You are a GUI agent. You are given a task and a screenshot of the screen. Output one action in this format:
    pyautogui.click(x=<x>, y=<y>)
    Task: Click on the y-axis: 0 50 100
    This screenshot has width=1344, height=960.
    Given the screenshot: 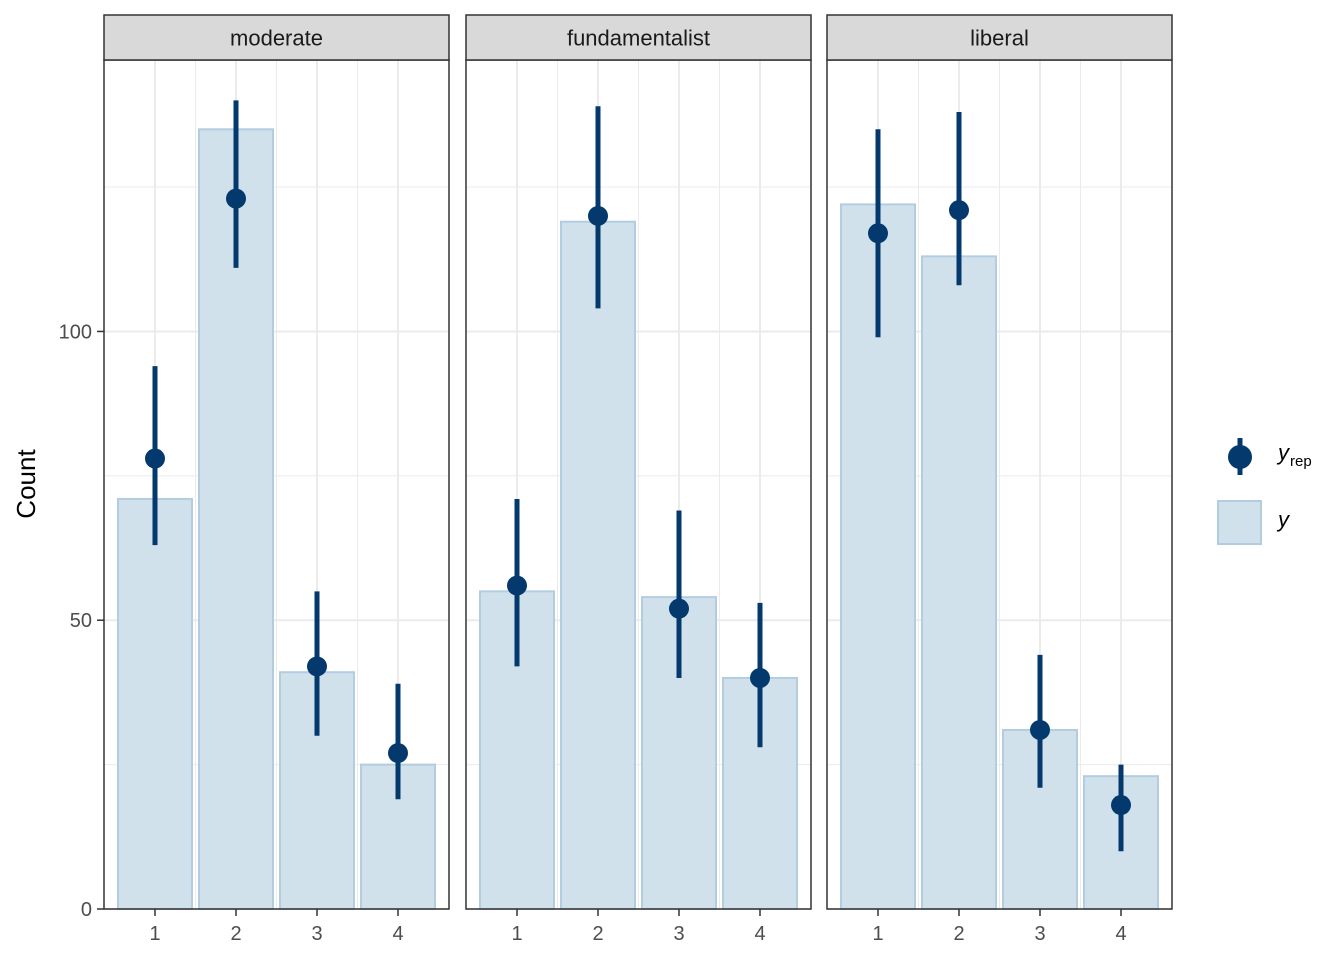 What is the action you would take?
    pyautogui.click(x=81, y=621)
    